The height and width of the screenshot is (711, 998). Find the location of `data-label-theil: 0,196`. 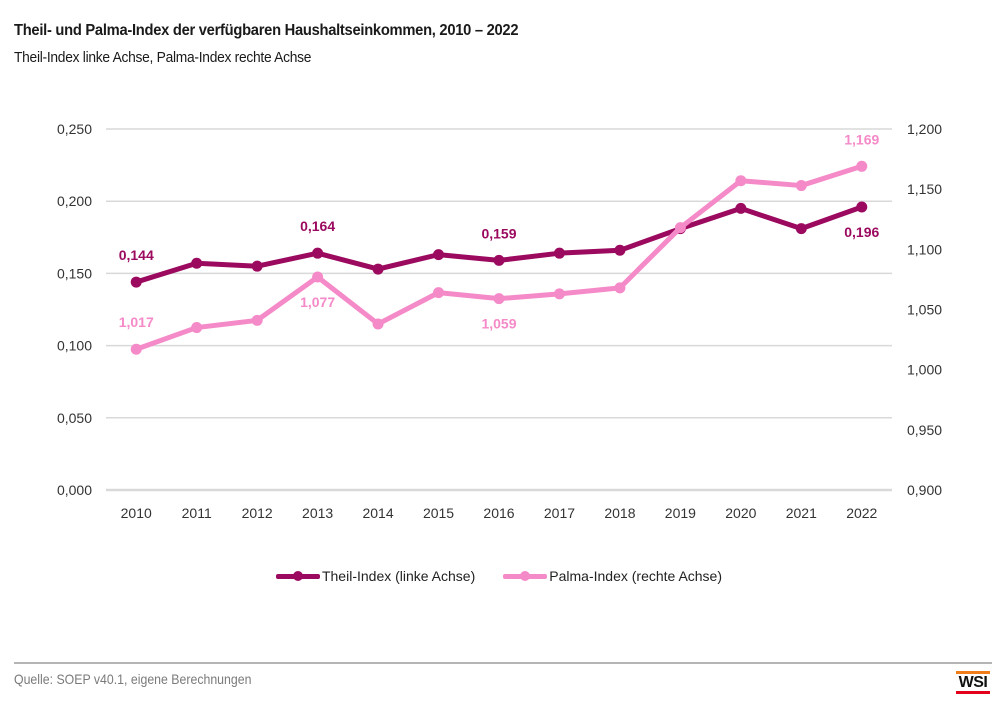

data-label-theil: 0,196 is located at coordinates (861, 232).